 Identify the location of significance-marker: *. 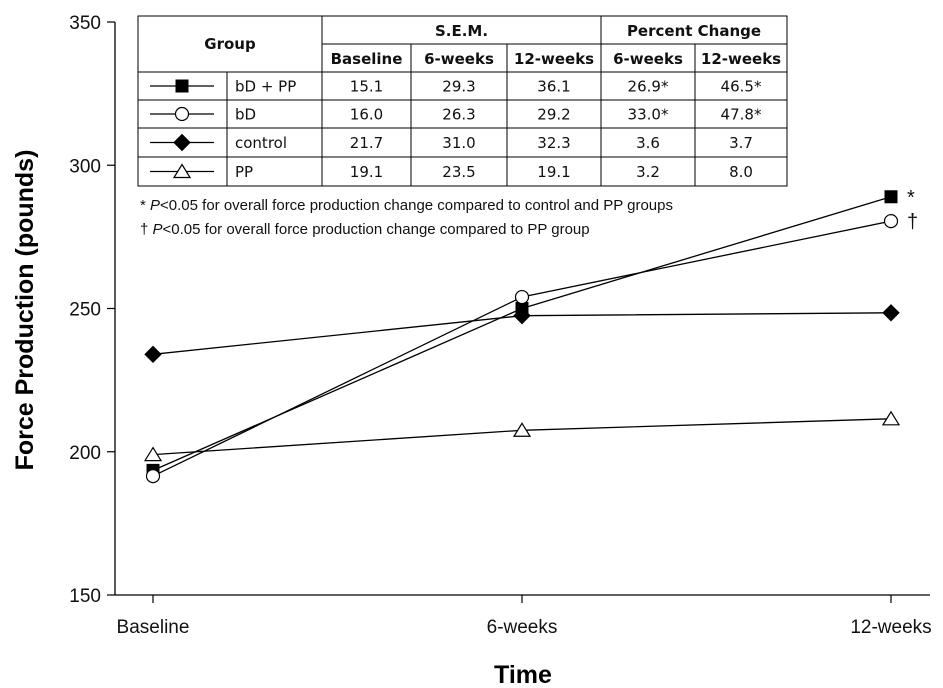
(911, 198).